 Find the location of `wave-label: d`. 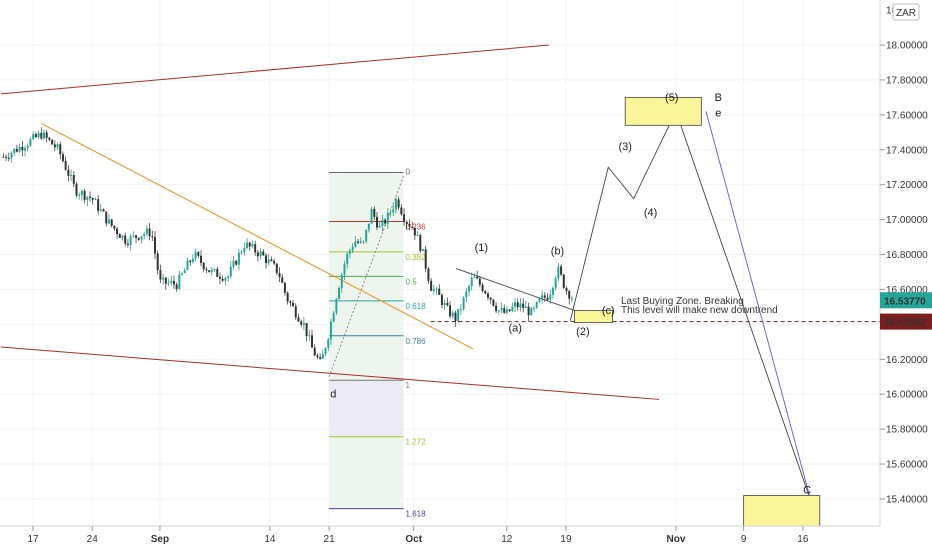

wave-label: d is located at coordinates (333, 395).